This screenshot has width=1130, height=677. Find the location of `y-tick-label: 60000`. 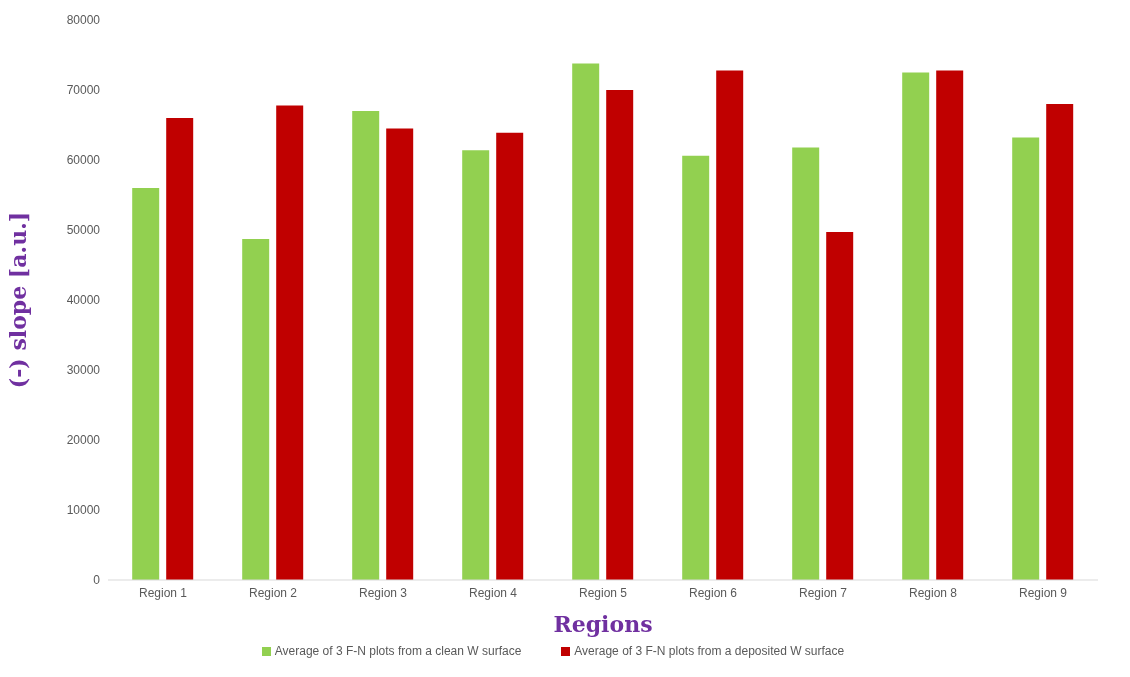

y-tick-label: 60000 is located at coordinates (83, 160).